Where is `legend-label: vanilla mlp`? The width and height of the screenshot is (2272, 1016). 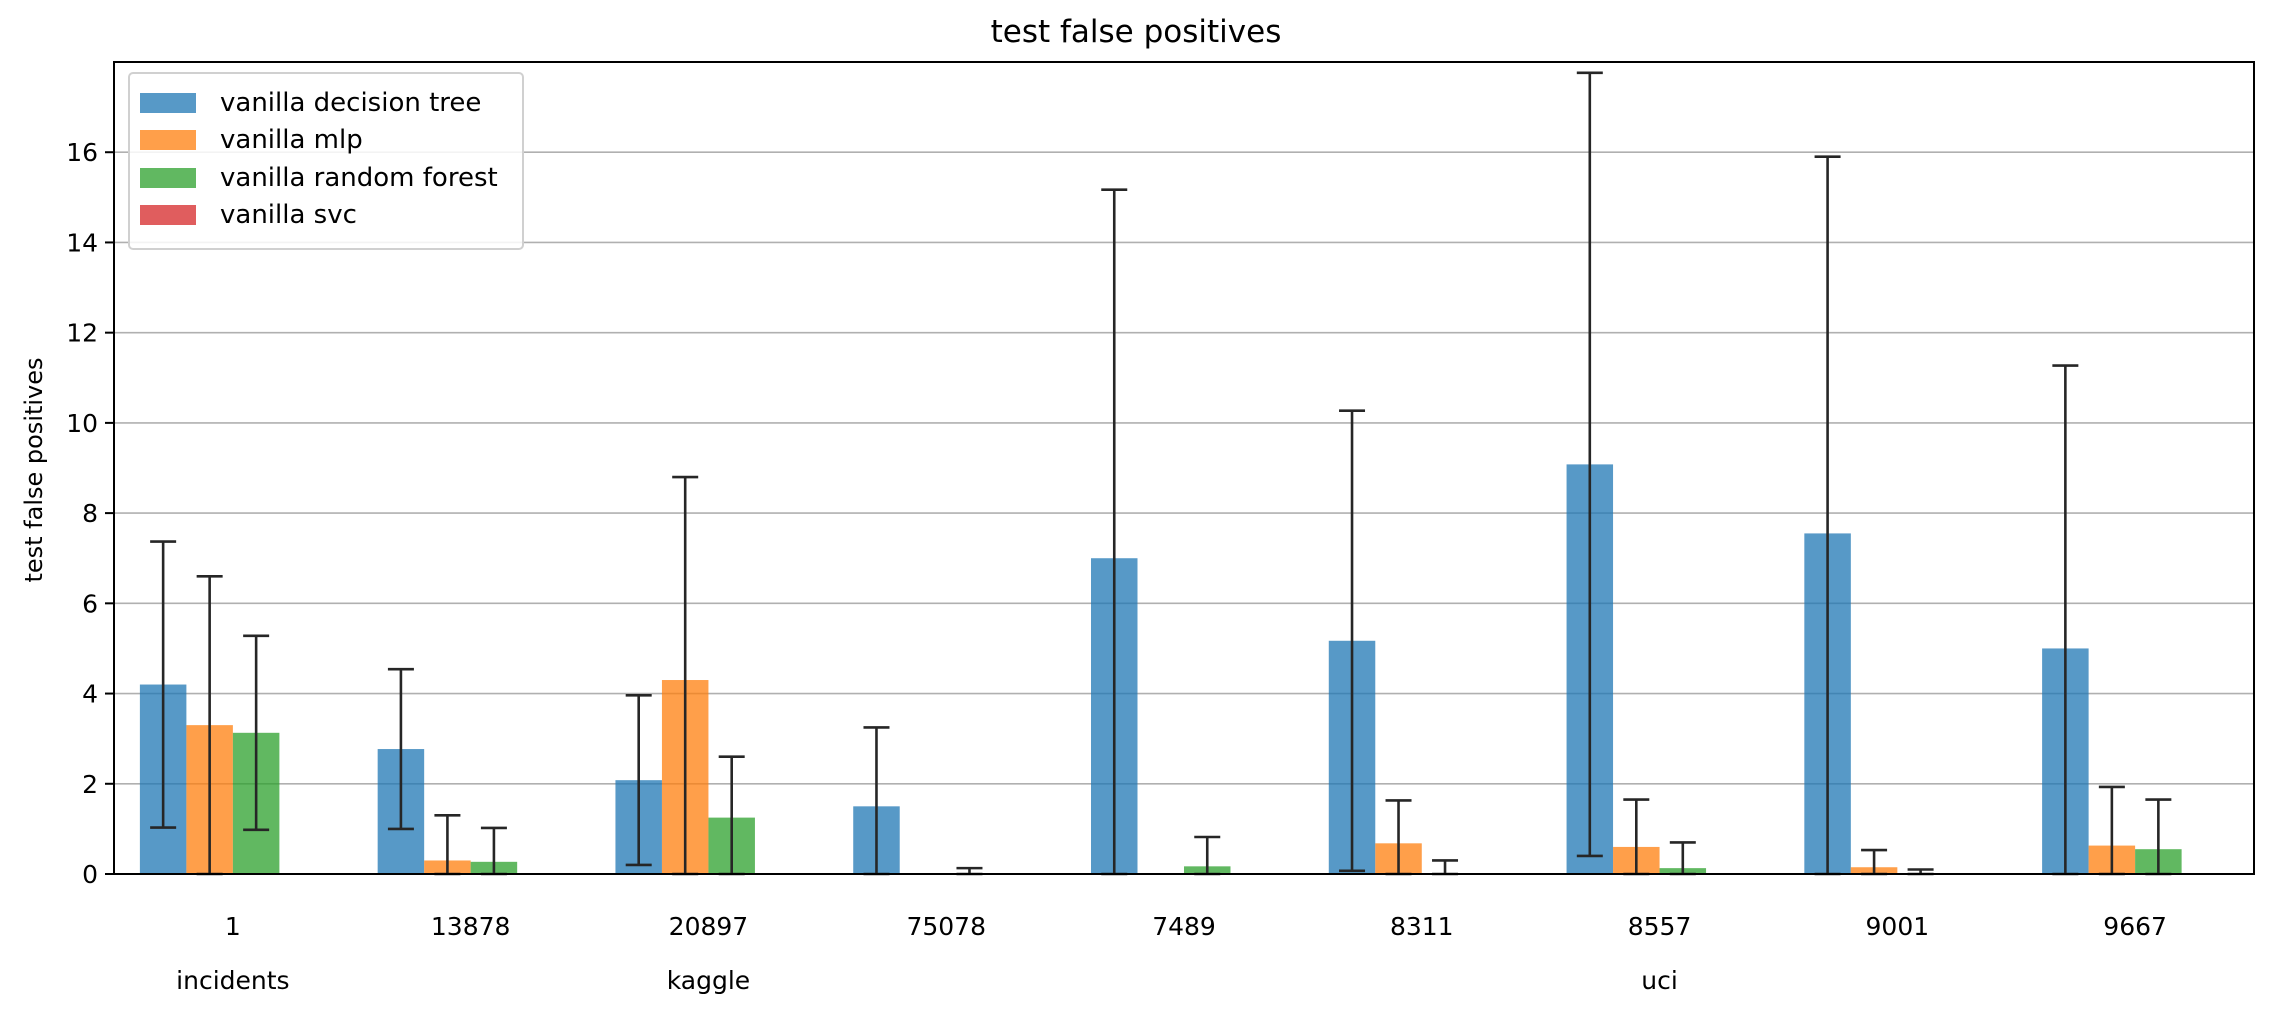
legend-label: vanilla mlp is located at coordinates (291, 140).